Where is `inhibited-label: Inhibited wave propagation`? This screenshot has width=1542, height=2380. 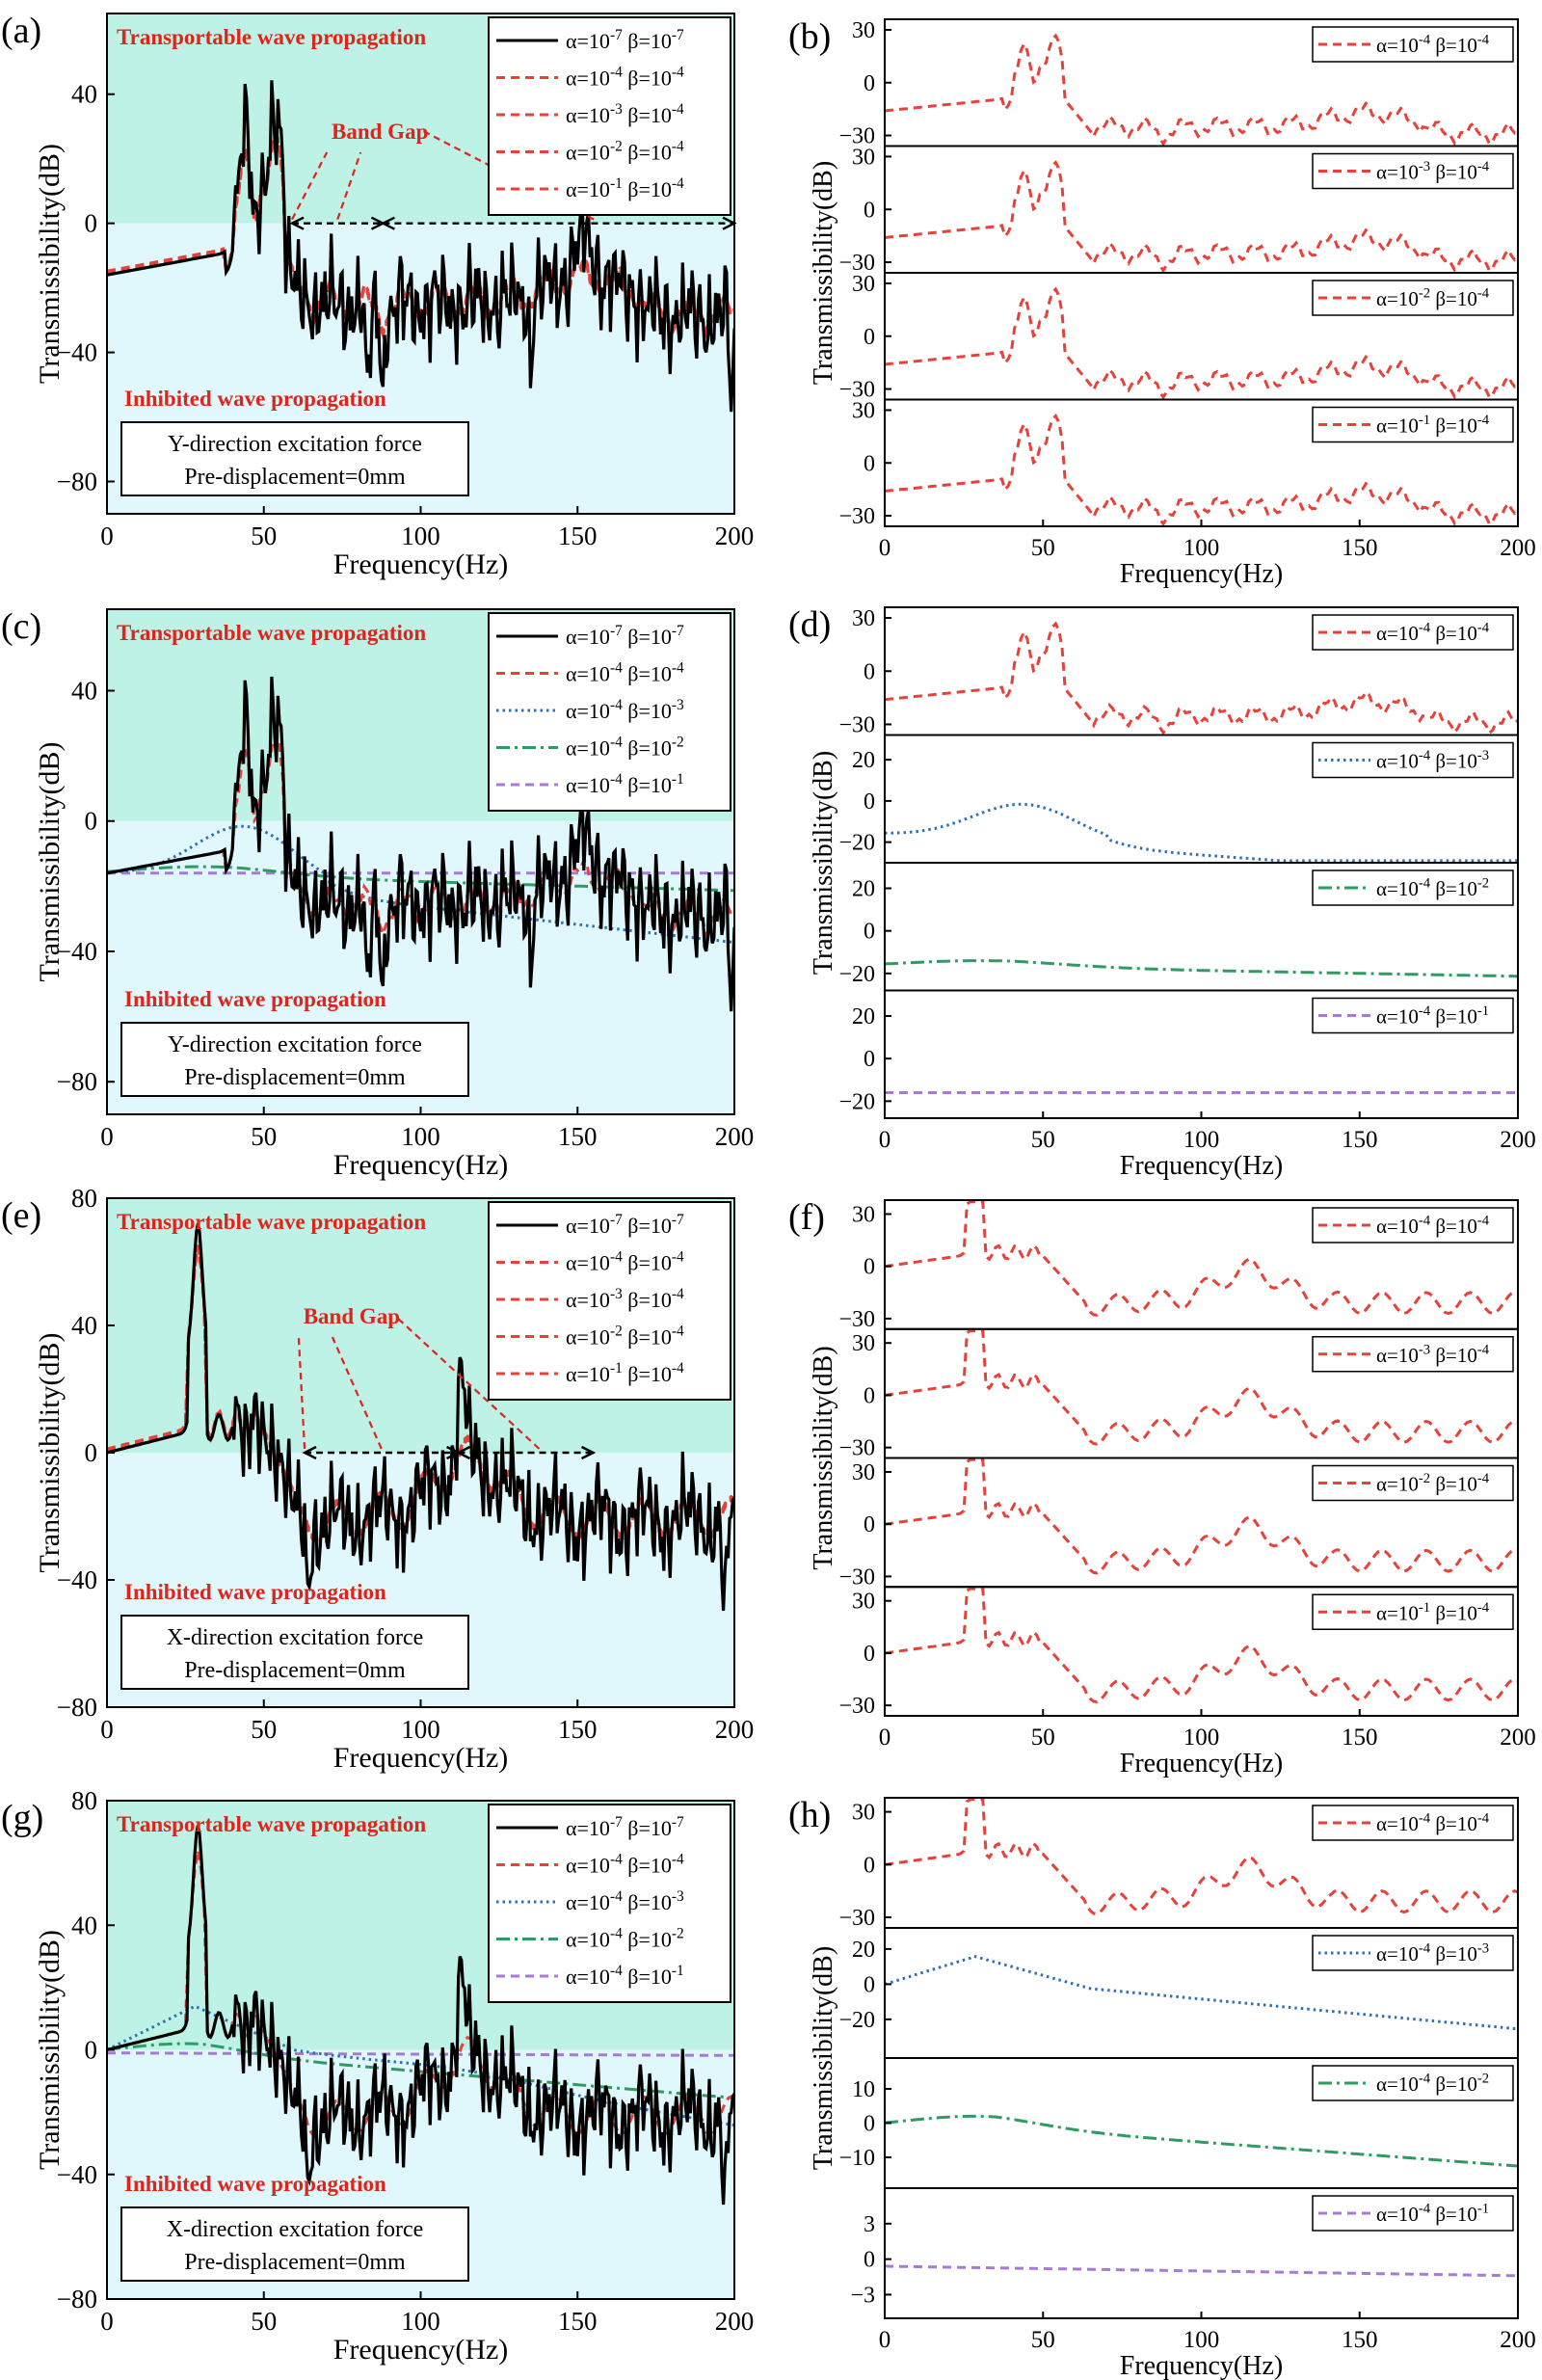
inhibited-label: Inhibited wave propagation is located at coordinates (255, 399).